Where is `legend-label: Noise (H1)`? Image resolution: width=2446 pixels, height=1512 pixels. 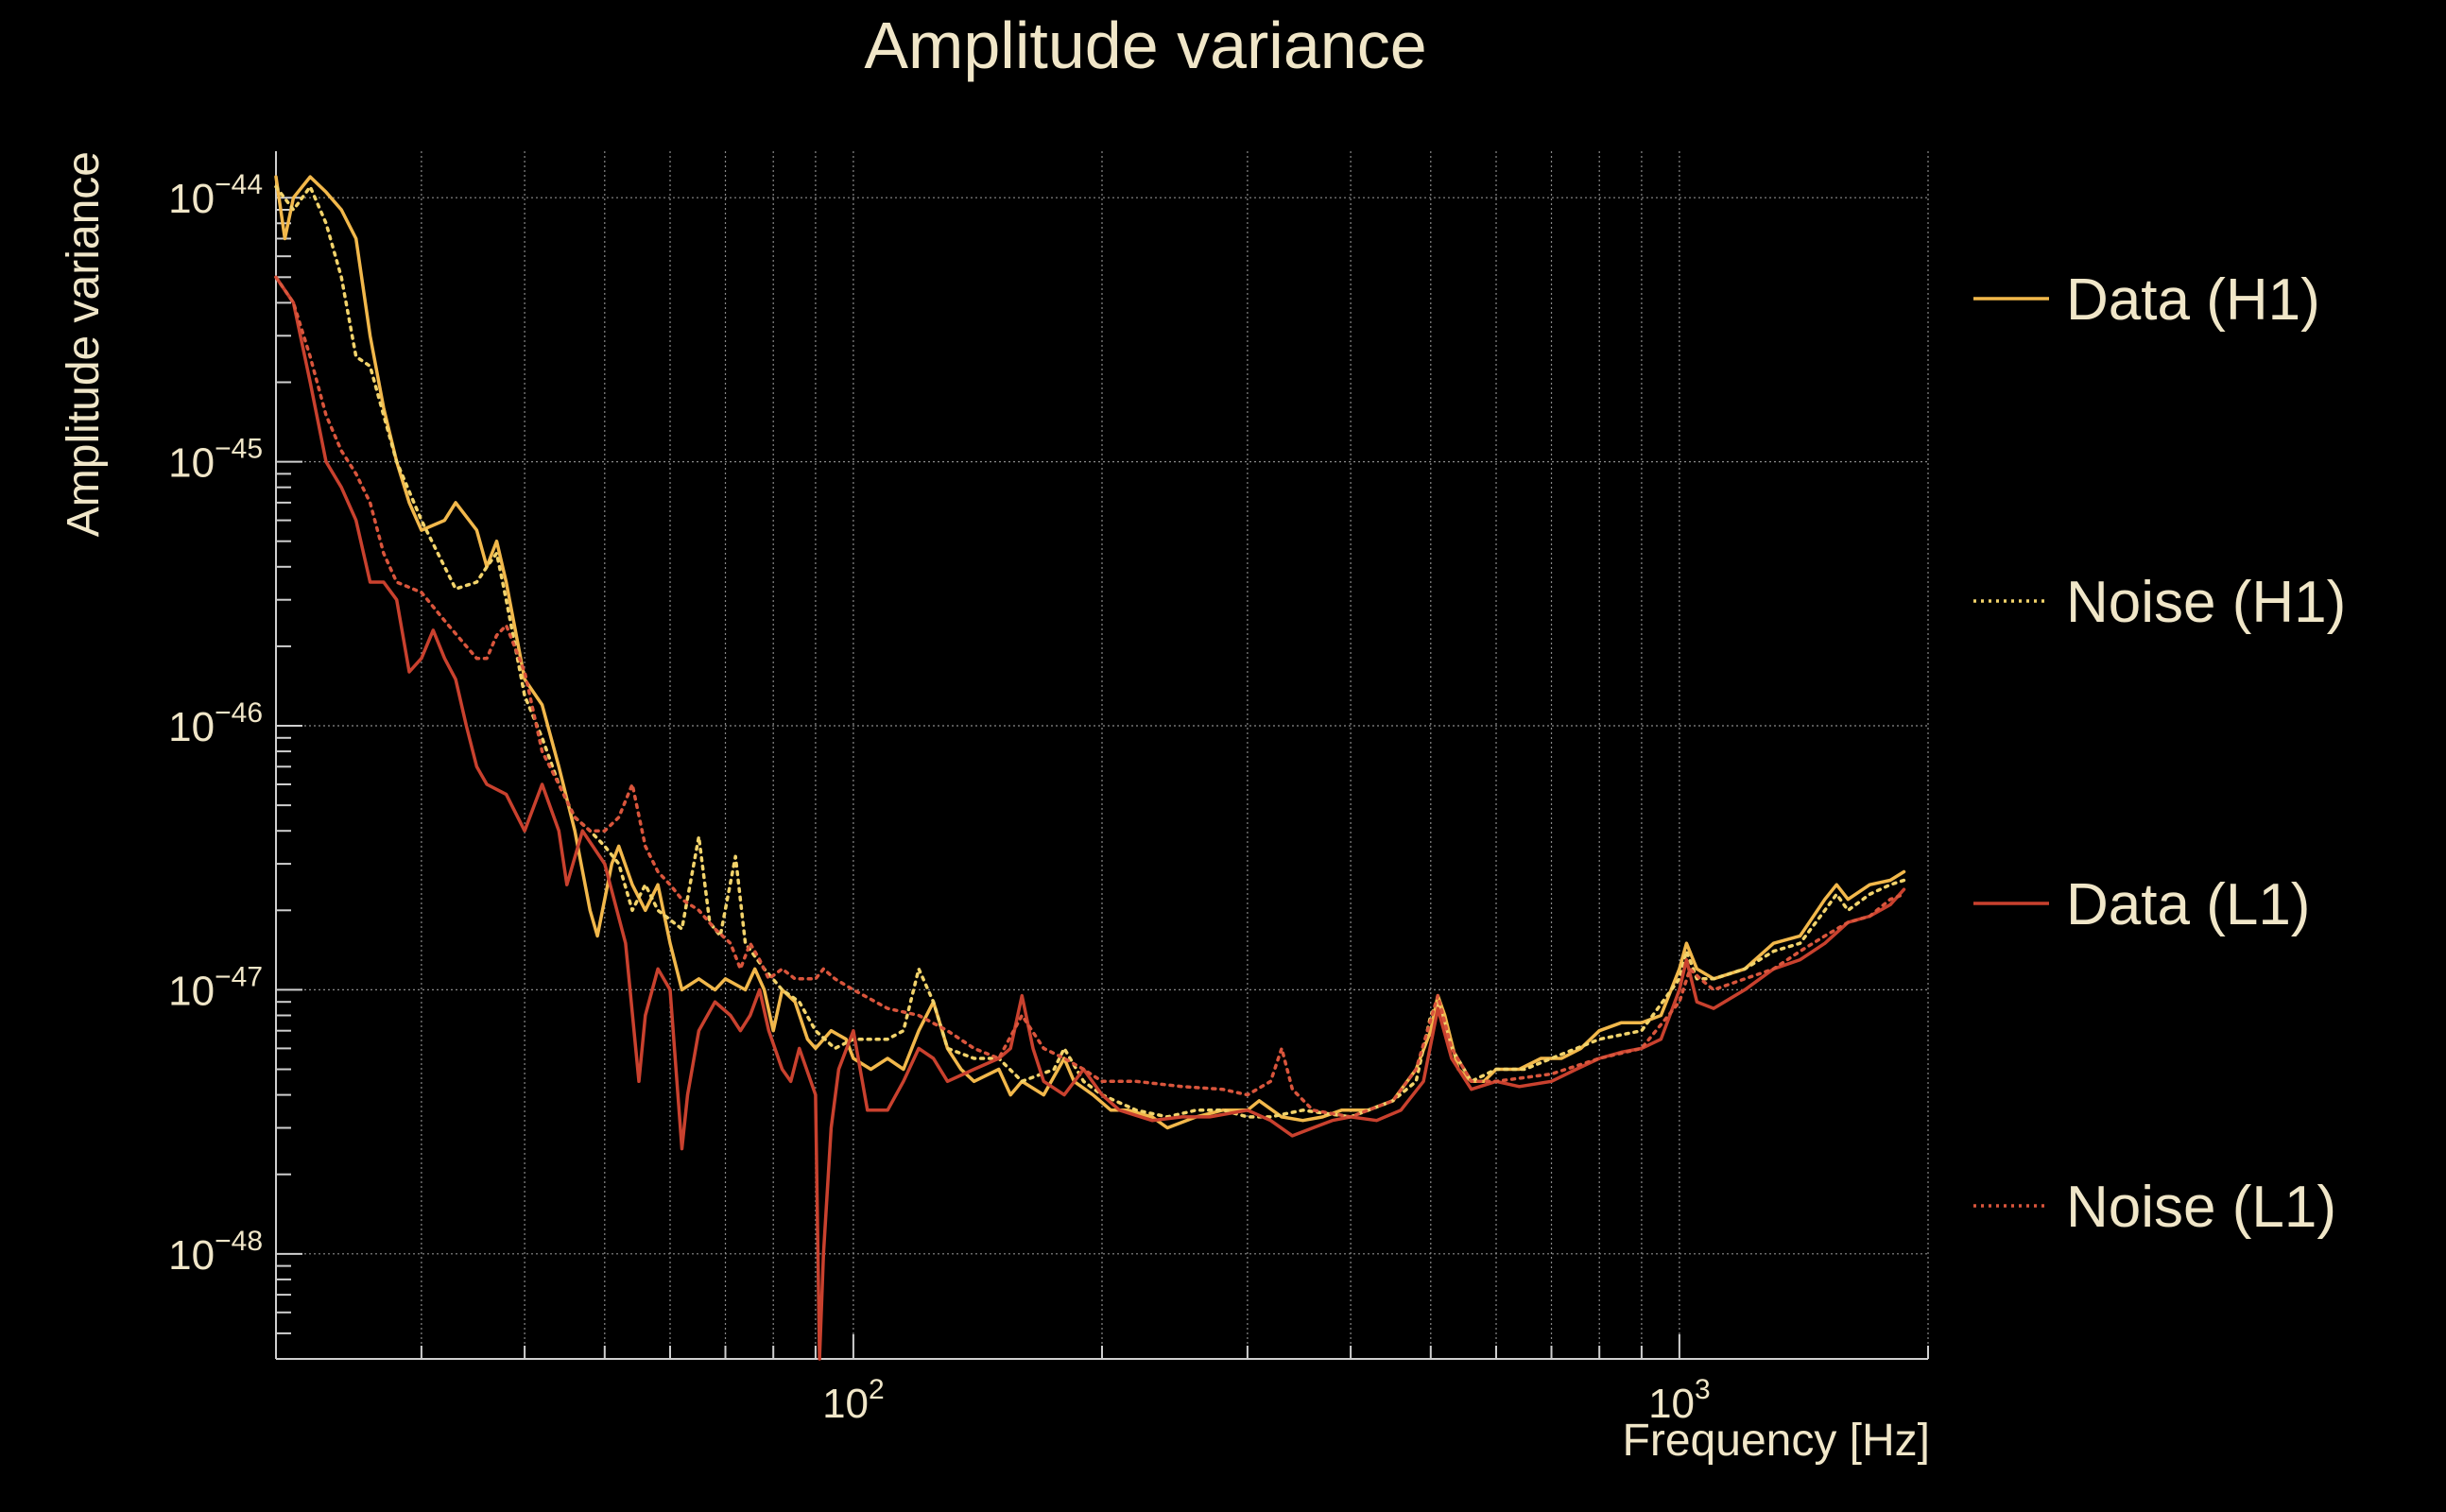 legend-label: Noise (H1) is located at coordinates (2206, 602).